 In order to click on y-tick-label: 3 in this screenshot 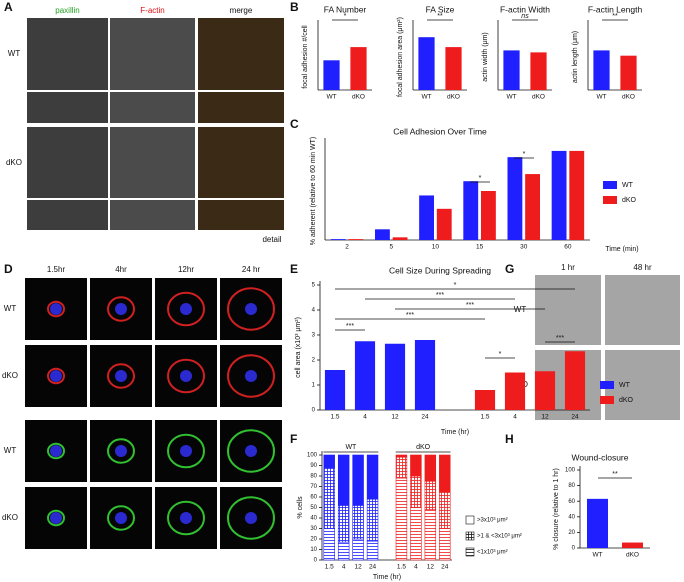, I will do `click(314, 336)`.